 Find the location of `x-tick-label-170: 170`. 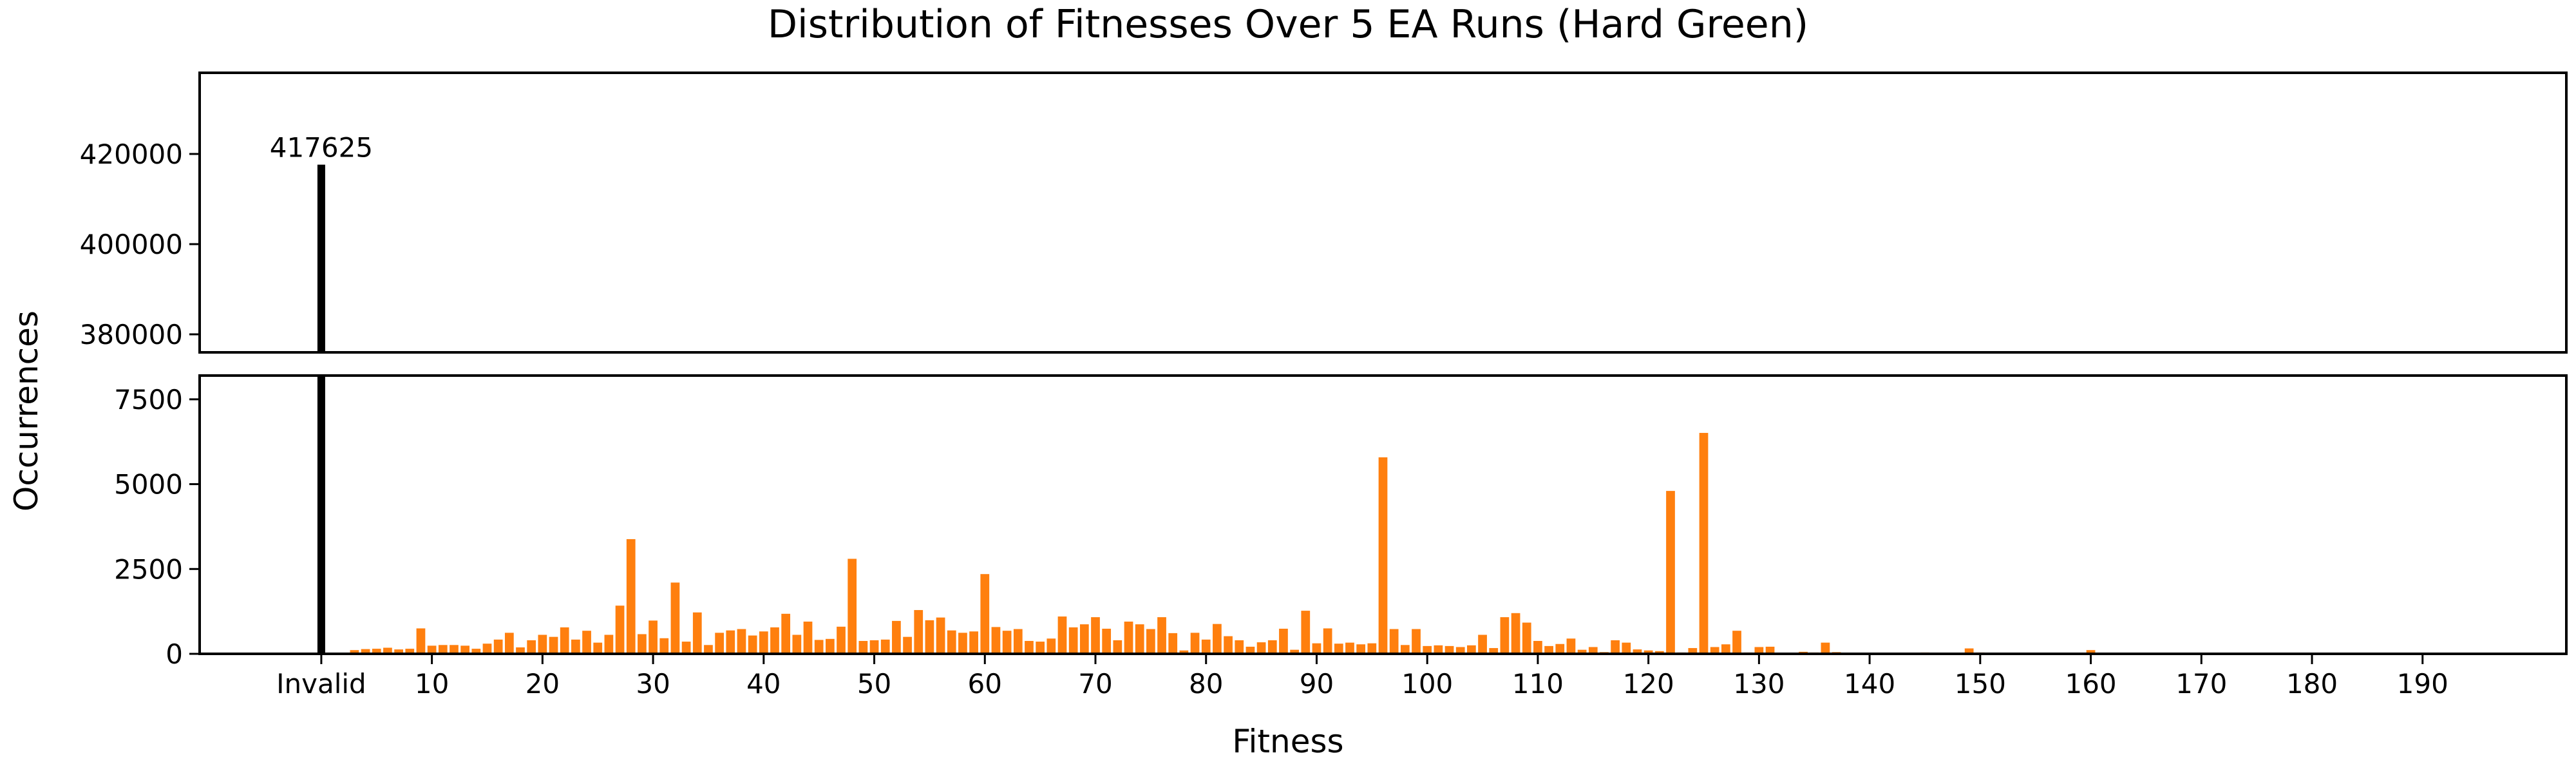

x-tick-label-170: 170 is located at coordinates (2201, 684).